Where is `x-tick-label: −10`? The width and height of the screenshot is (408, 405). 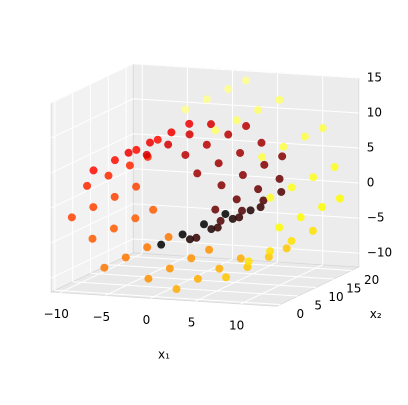
x-tick-label: −10 is located at coordinates (56, 314).